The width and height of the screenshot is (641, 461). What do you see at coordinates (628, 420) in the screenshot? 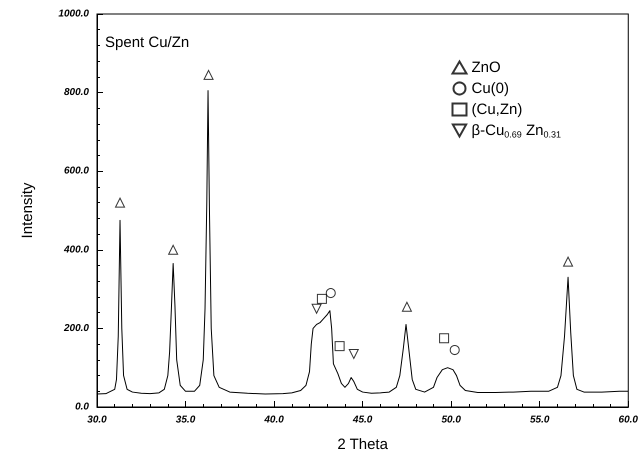
I see `x-tick-label: 60.0` at bounding box center [628, 420].